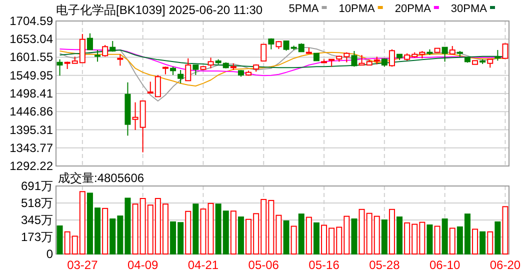 The width and height of the screenshot is (530, 276). Describe the element at coordinates (32, 39) in the screenshot. I see `y-tick-label: 1653.04` at that location.